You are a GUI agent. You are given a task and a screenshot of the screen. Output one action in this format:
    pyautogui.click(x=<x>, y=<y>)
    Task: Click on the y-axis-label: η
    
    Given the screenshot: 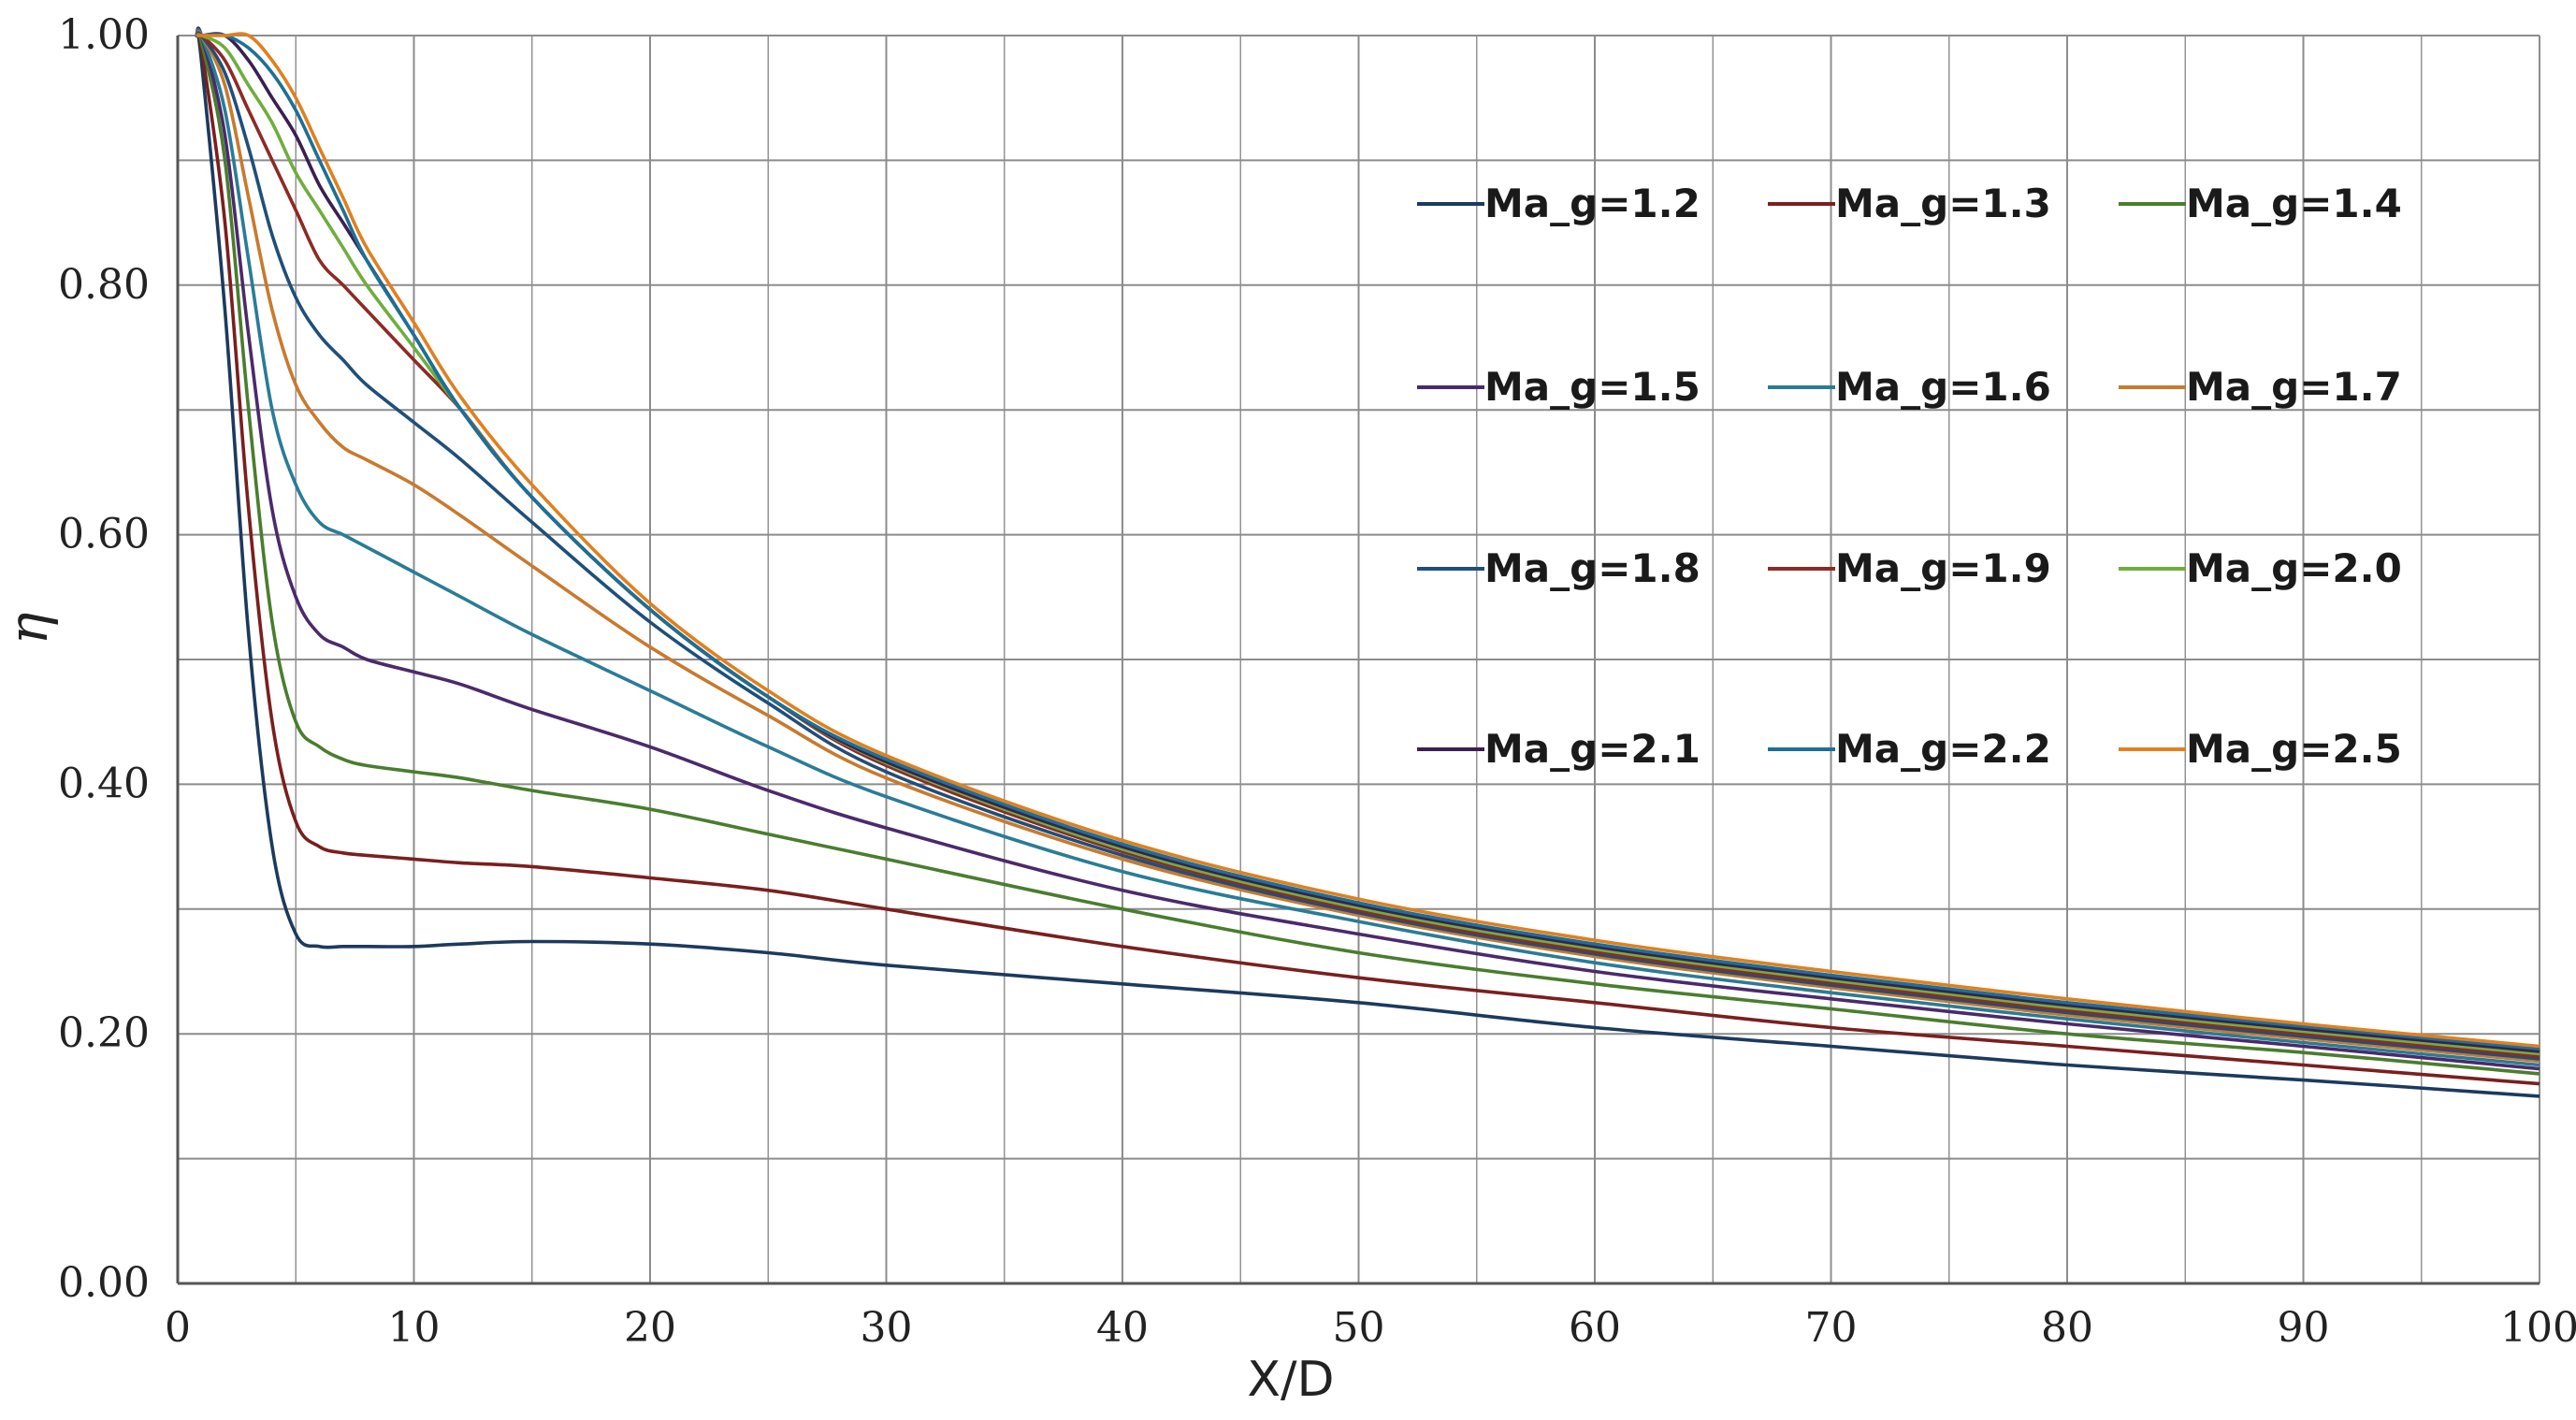 What is the action you would take?
    pyautogui.click(x=30, y=628)
    